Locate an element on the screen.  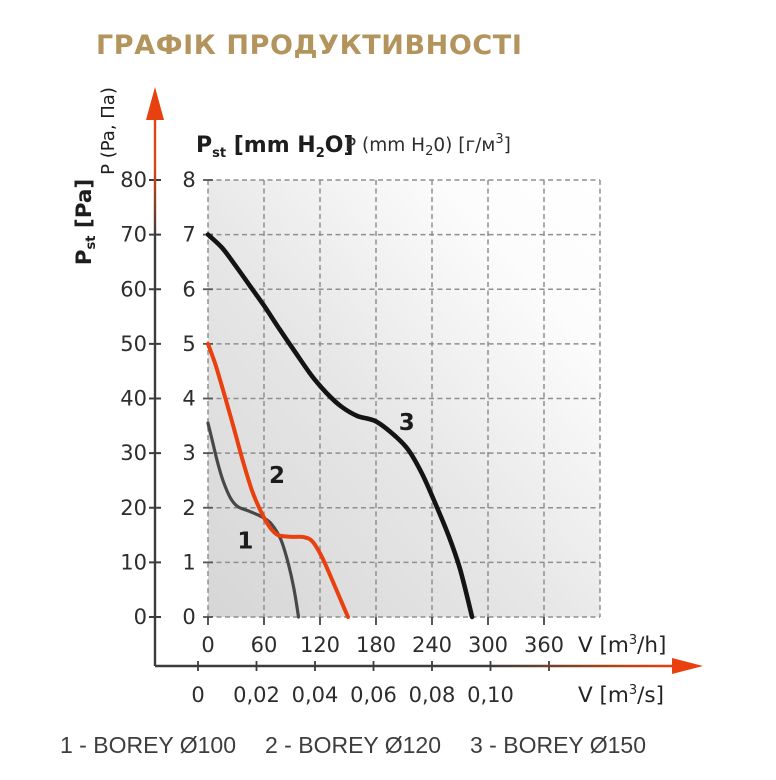
curve-label-1: 1 is located at coordinates (245, 542).